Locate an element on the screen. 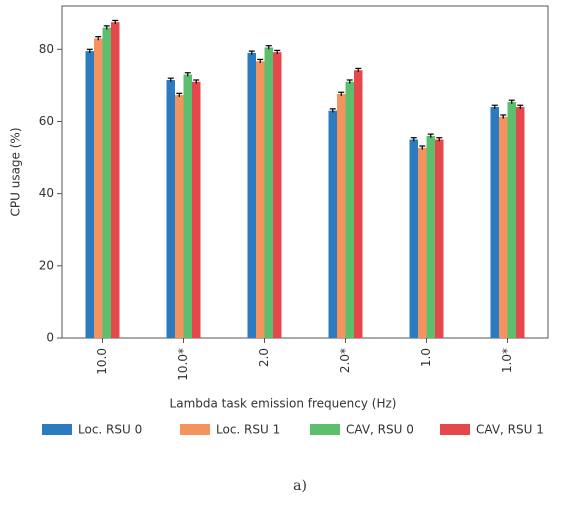  x-tick-label: 2.0 is located at coordinates (264, 357).